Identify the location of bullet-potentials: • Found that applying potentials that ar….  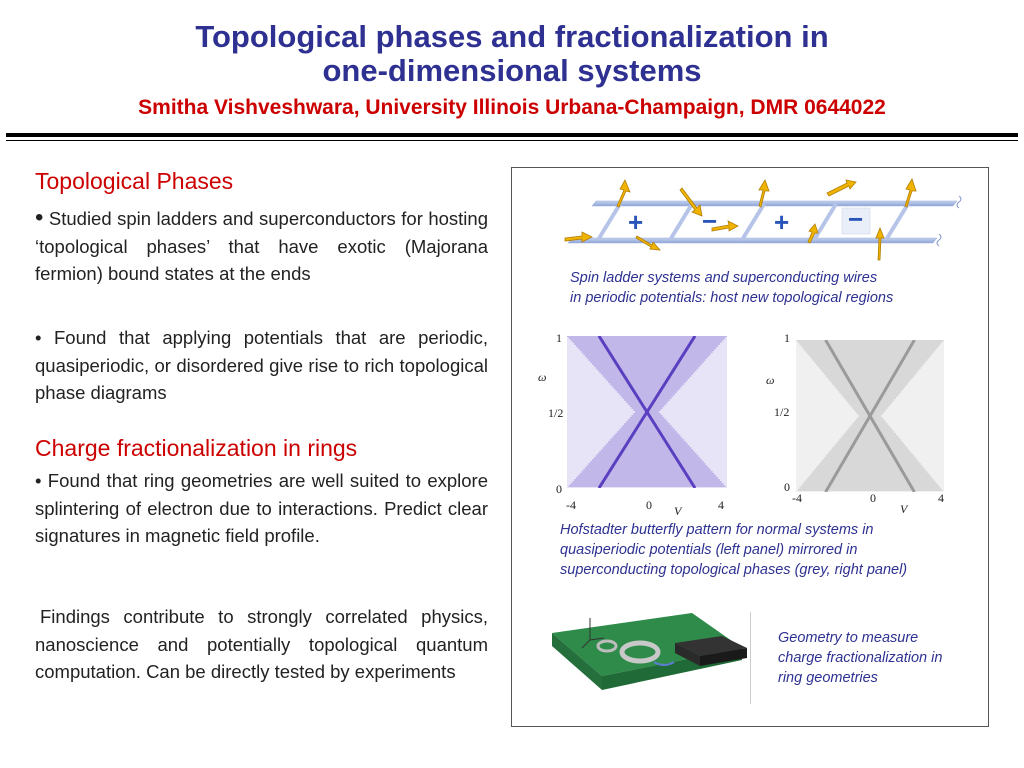
(261, 365).